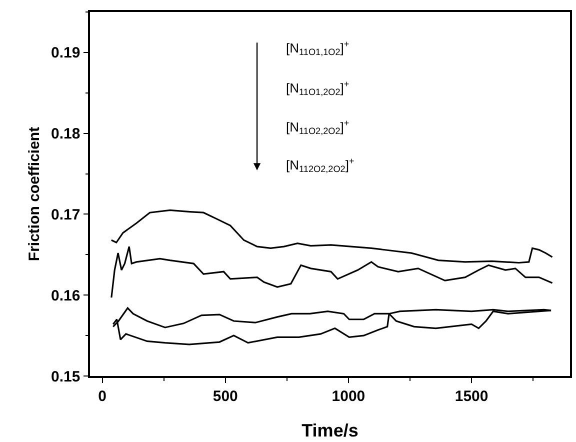 Image resolution: width=576 pixels, height=442 pixels. What do you see at coordinates (65, 377) in the screenshot?
I see `y-tick-label: 0.15` at bounding box center [65, 377].